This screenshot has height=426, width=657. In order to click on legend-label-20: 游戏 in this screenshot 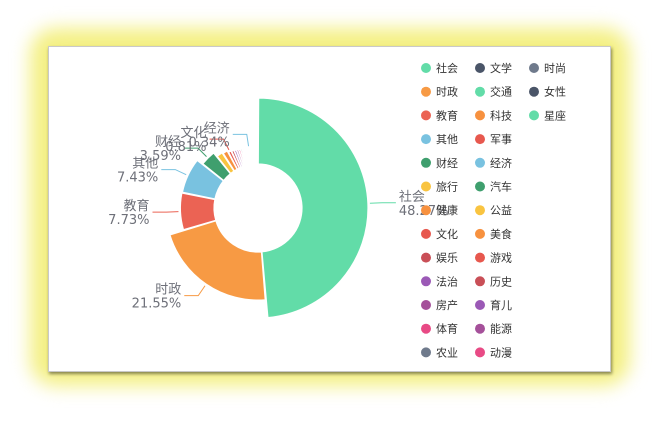, I will do `click(501, 258)`.